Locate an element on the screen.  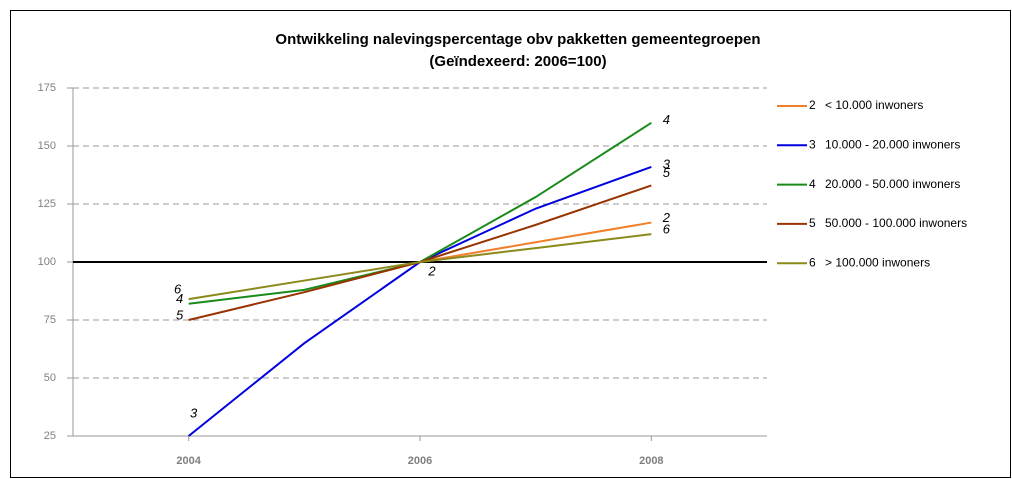
legend-label: 10.000 - 20.000 inwoners is located at coordinates (892, 144).